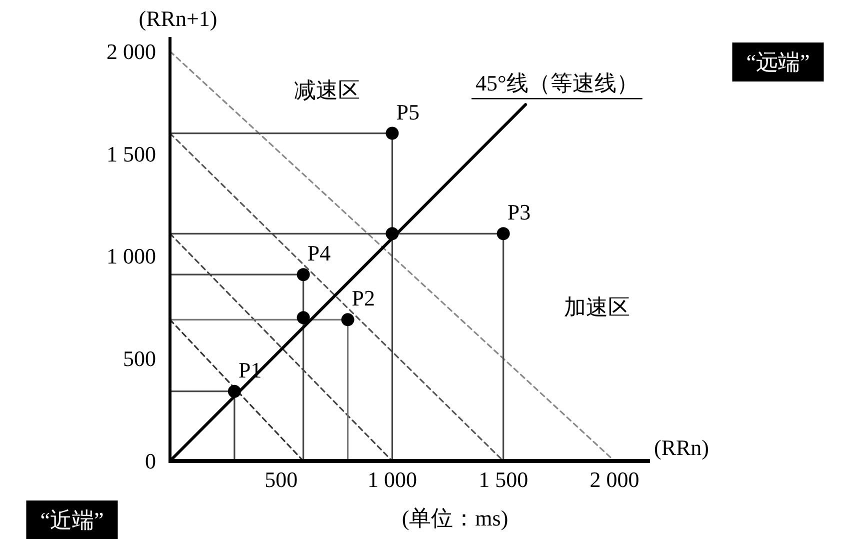 This screenshot has width=856, height=539. I want to click on text: (单位：ms), so click(455, 518).